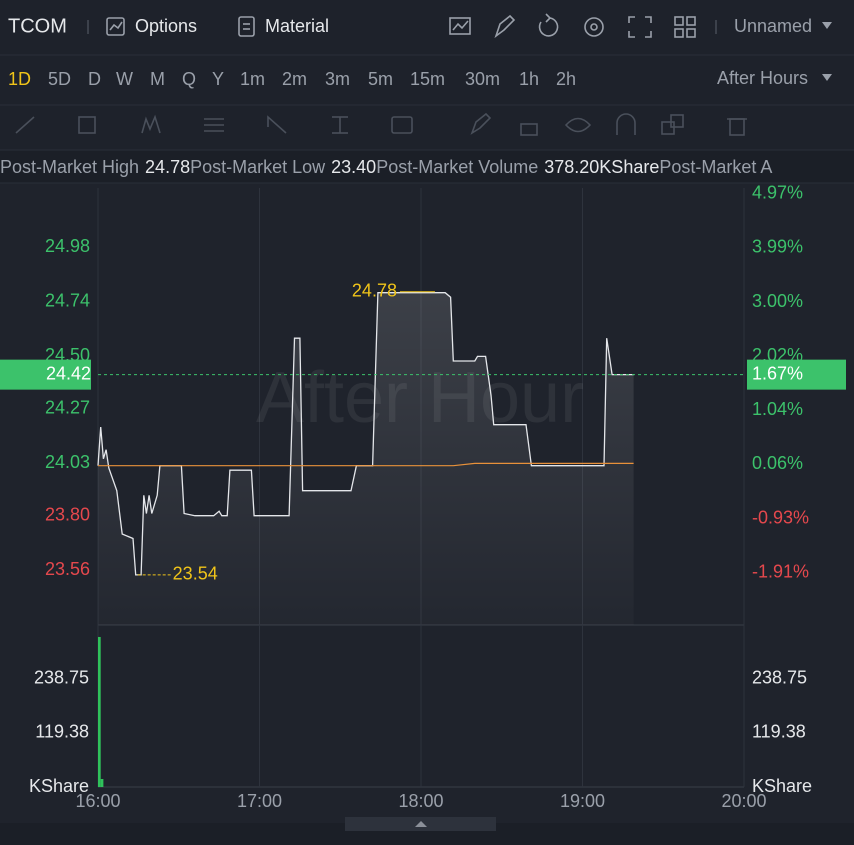 The height and width of the screenshot is (845, 854). I want to click on material-button: Material, so click(297, 26).